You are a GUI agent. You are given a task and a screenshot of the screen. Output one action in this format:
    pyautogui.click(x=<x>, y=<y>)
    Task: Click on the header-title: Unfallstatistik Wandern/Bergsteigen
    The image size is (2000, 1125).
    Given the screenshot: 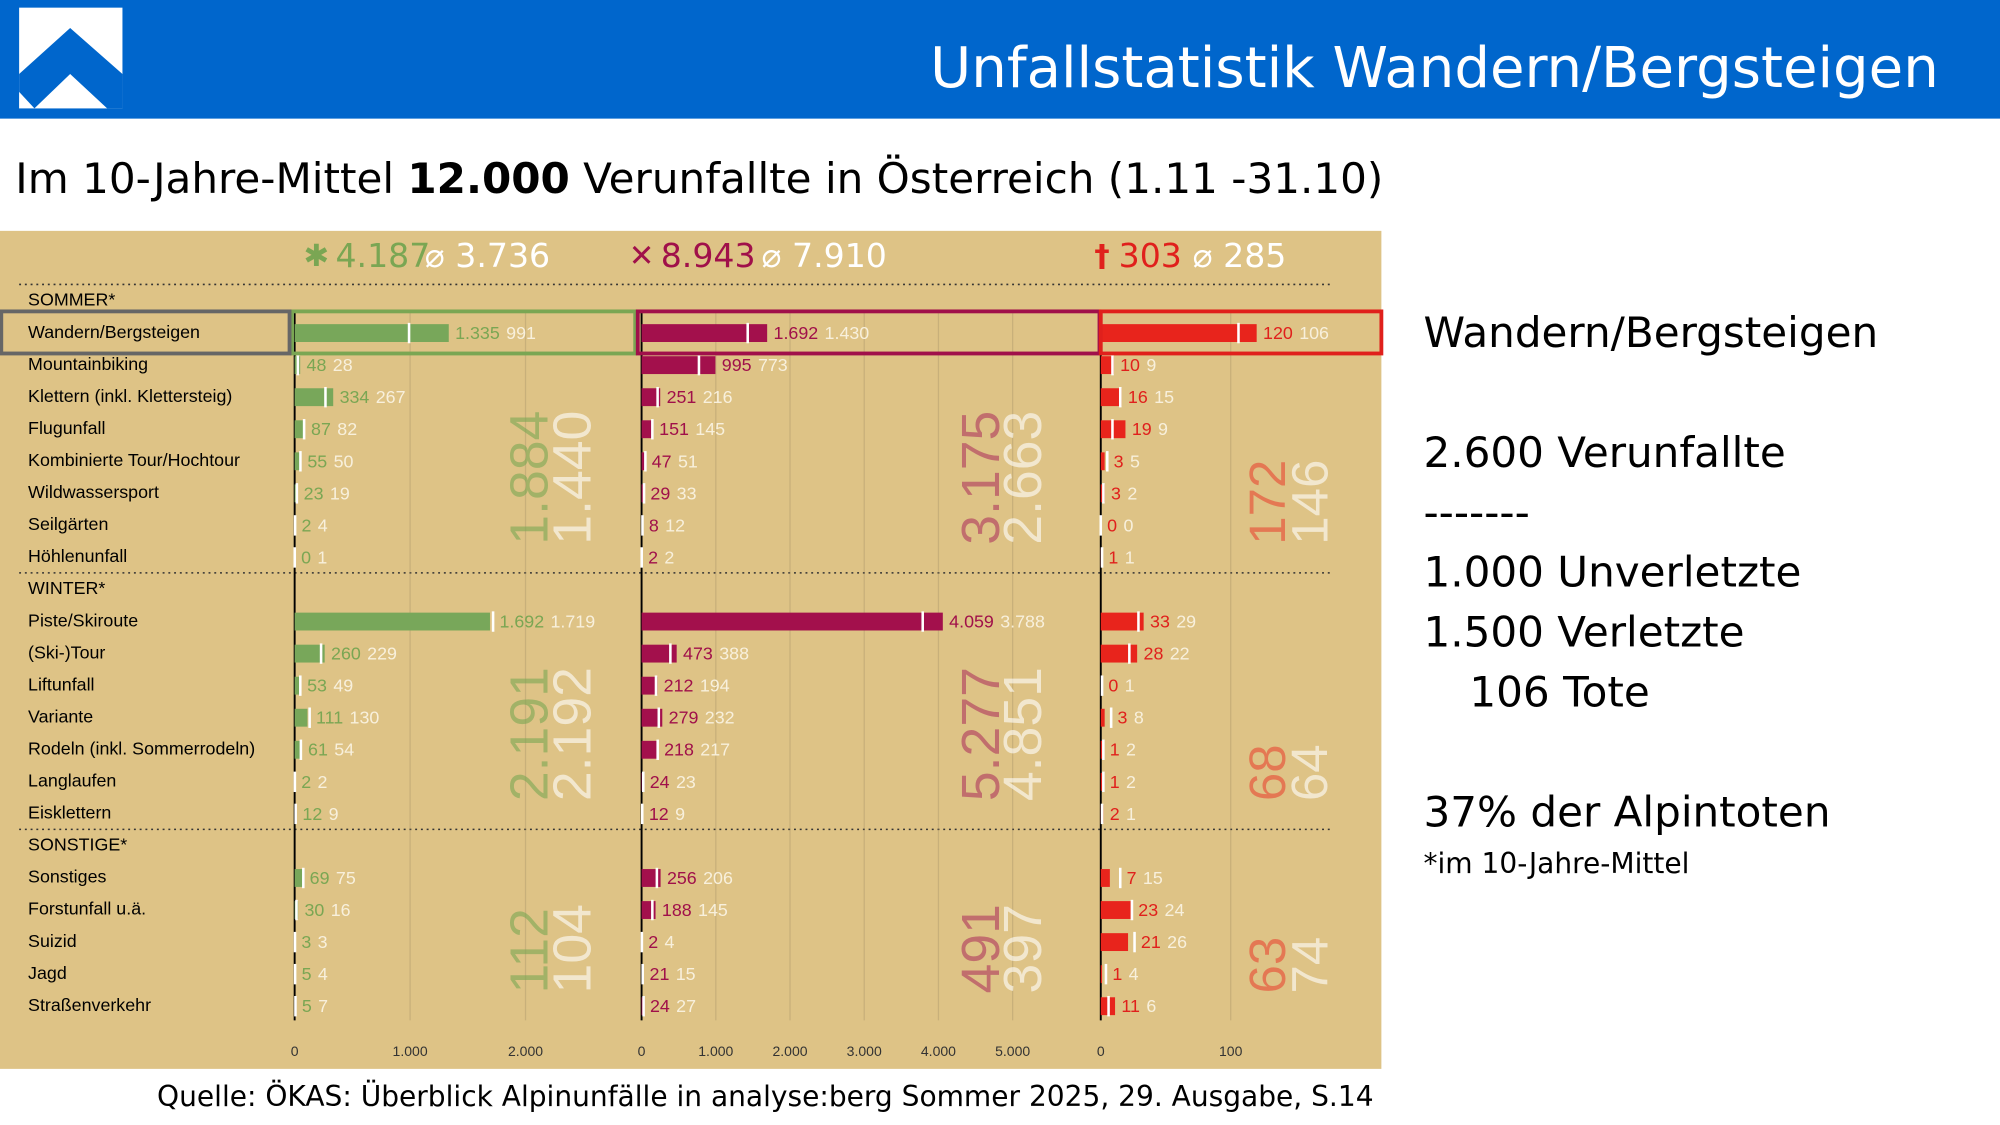 What is the action you would take?
    pyautogui.click(x=1434, y=68)
    